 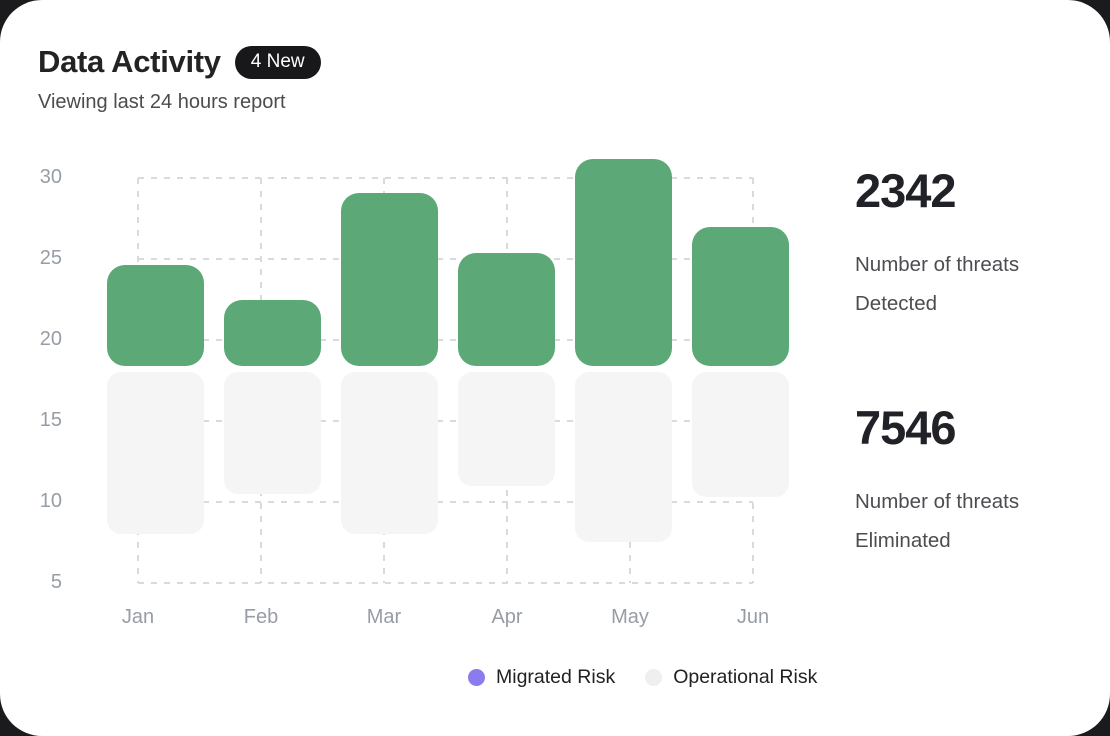 I want to click on bar-operational-risk-jun, so click(x=740, y=435).